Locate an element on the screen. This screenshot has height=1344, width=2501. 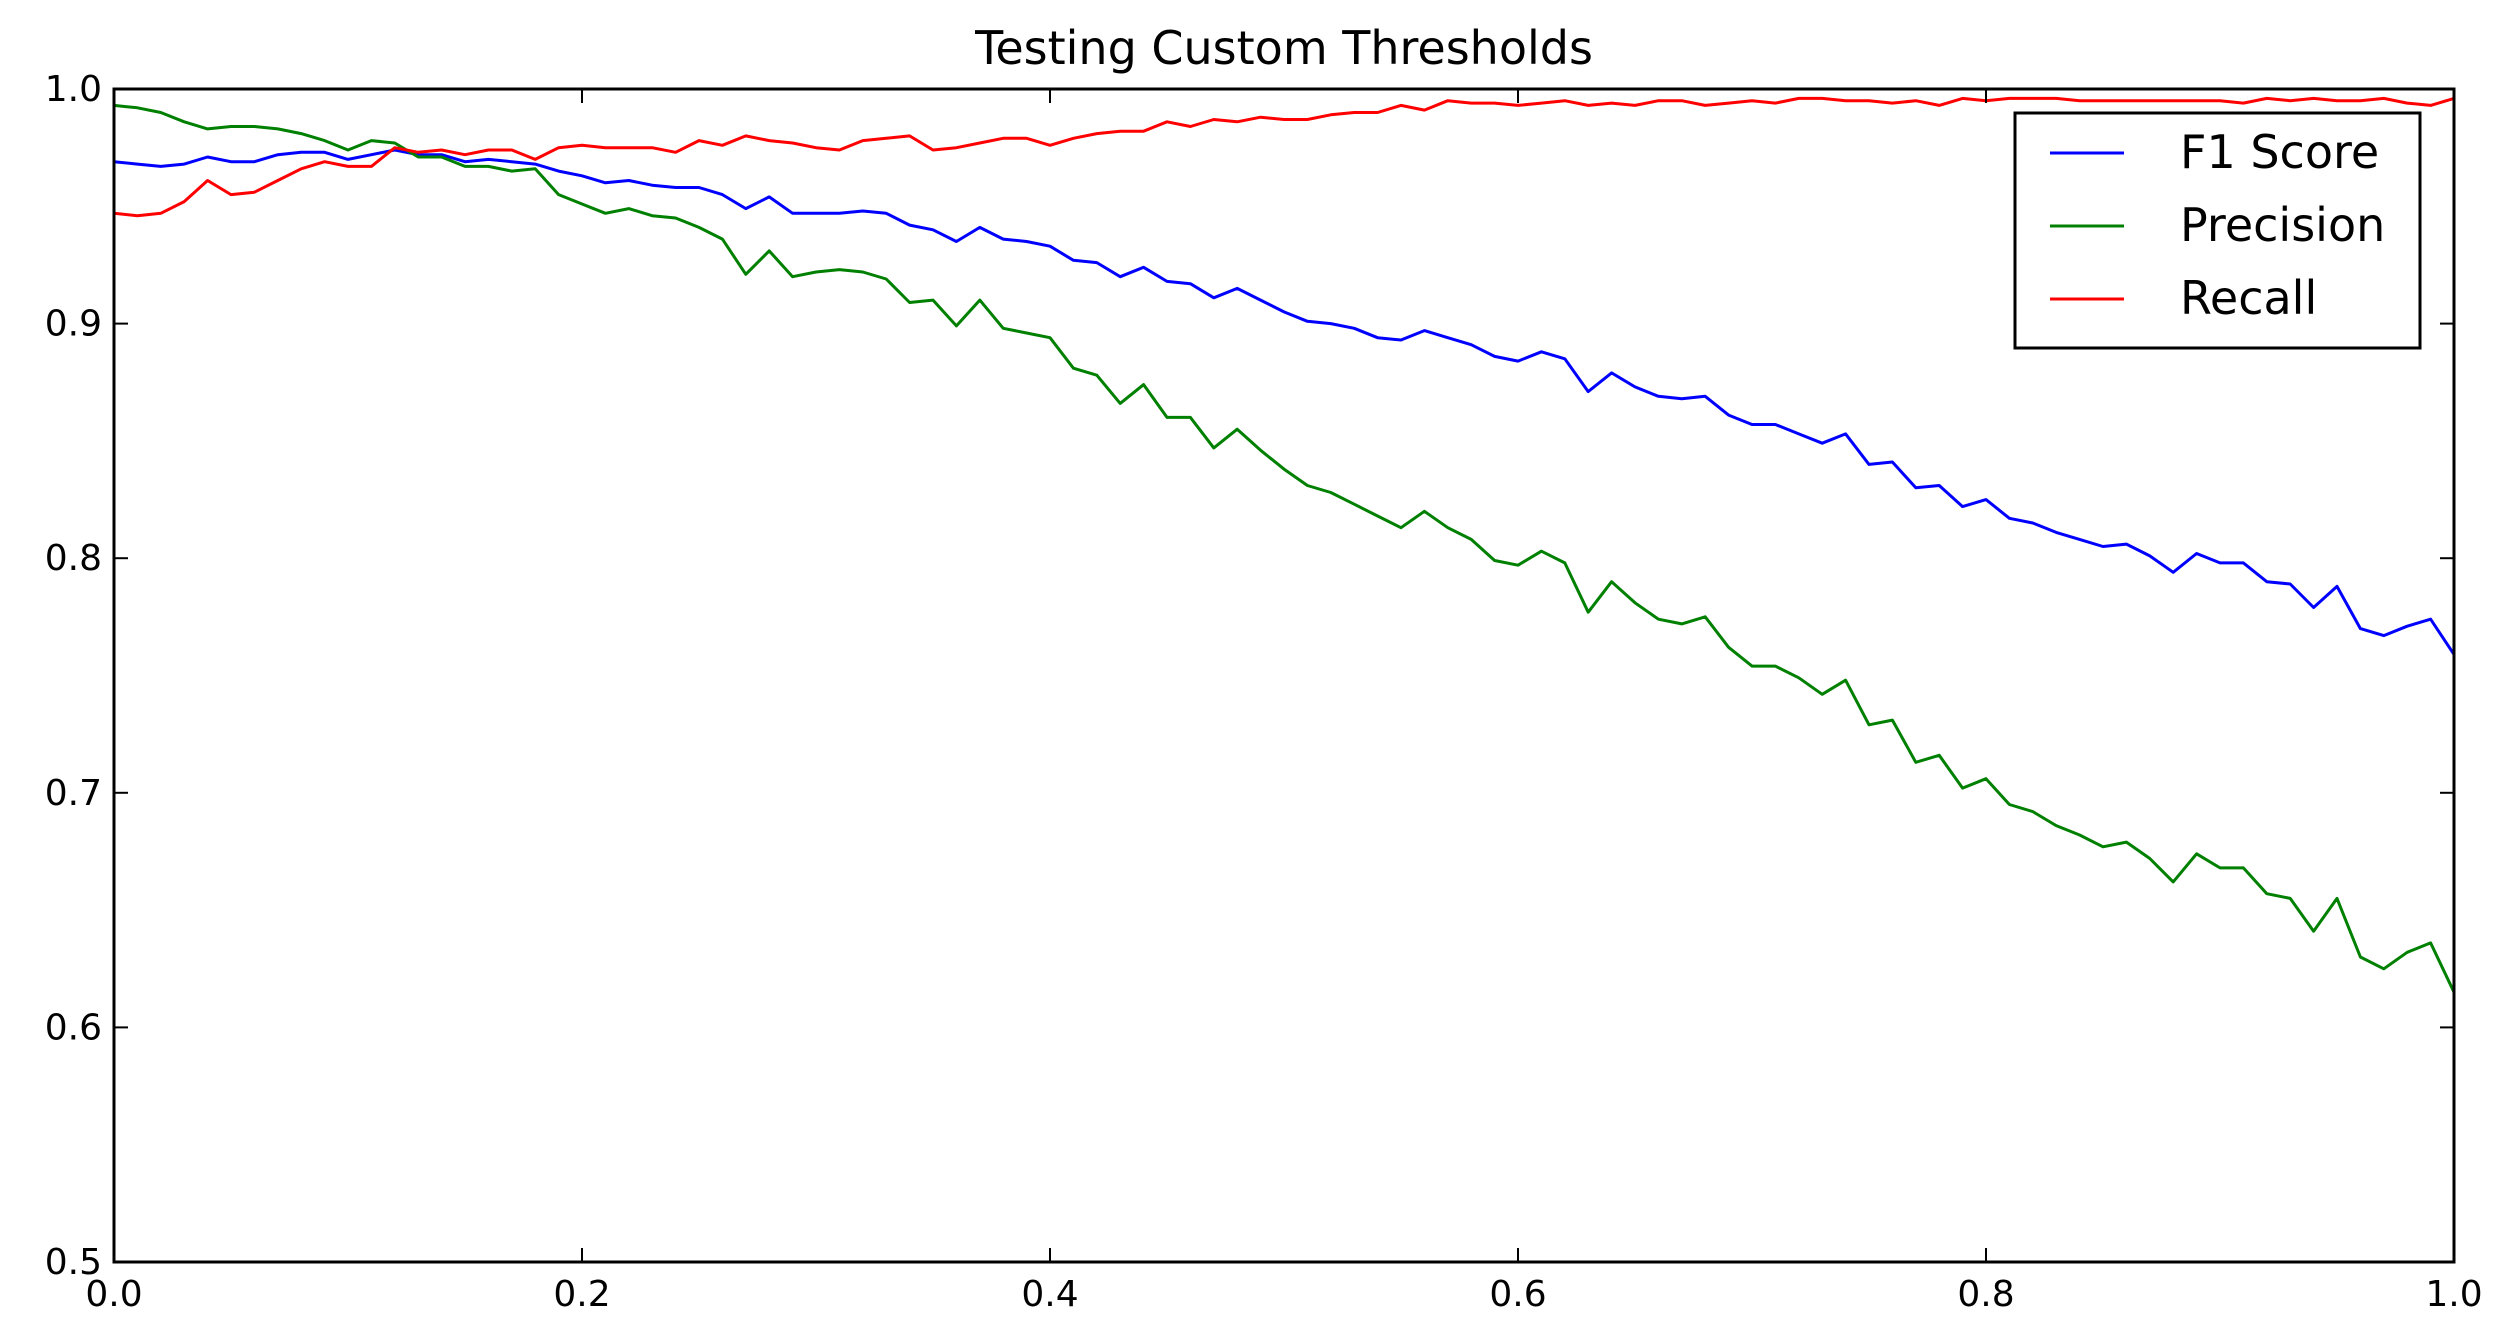
chart-title: Testing Custom Thresholds is located at coordinates (1283, 48).